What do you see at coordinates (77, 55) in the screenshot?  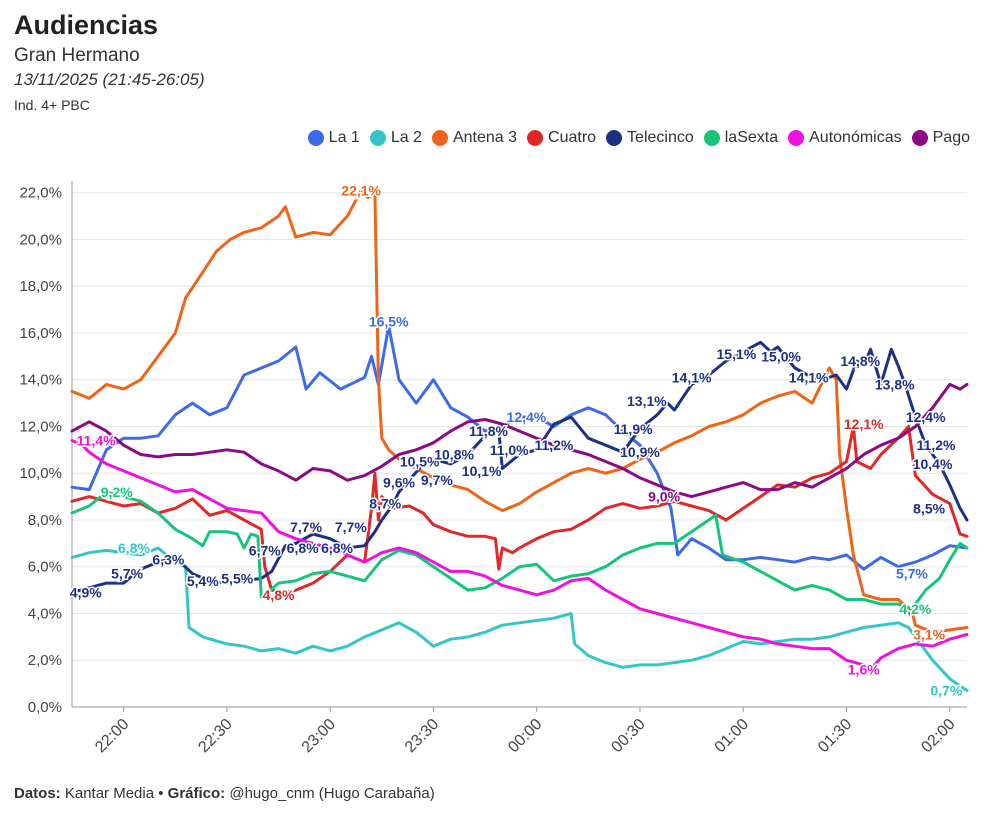 I see `chart-subtitle: Gran Hermano` at bounding box center [77, 55].